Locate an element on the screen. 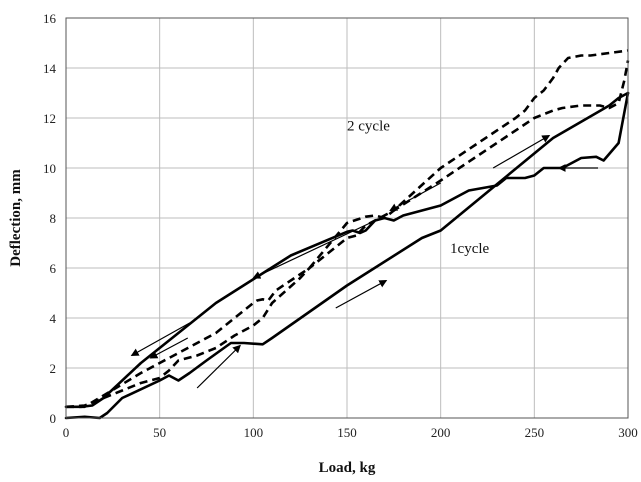 The image size is (641, 482). y-axis-title: Deflection, mm is located at coordinates (16, 218).